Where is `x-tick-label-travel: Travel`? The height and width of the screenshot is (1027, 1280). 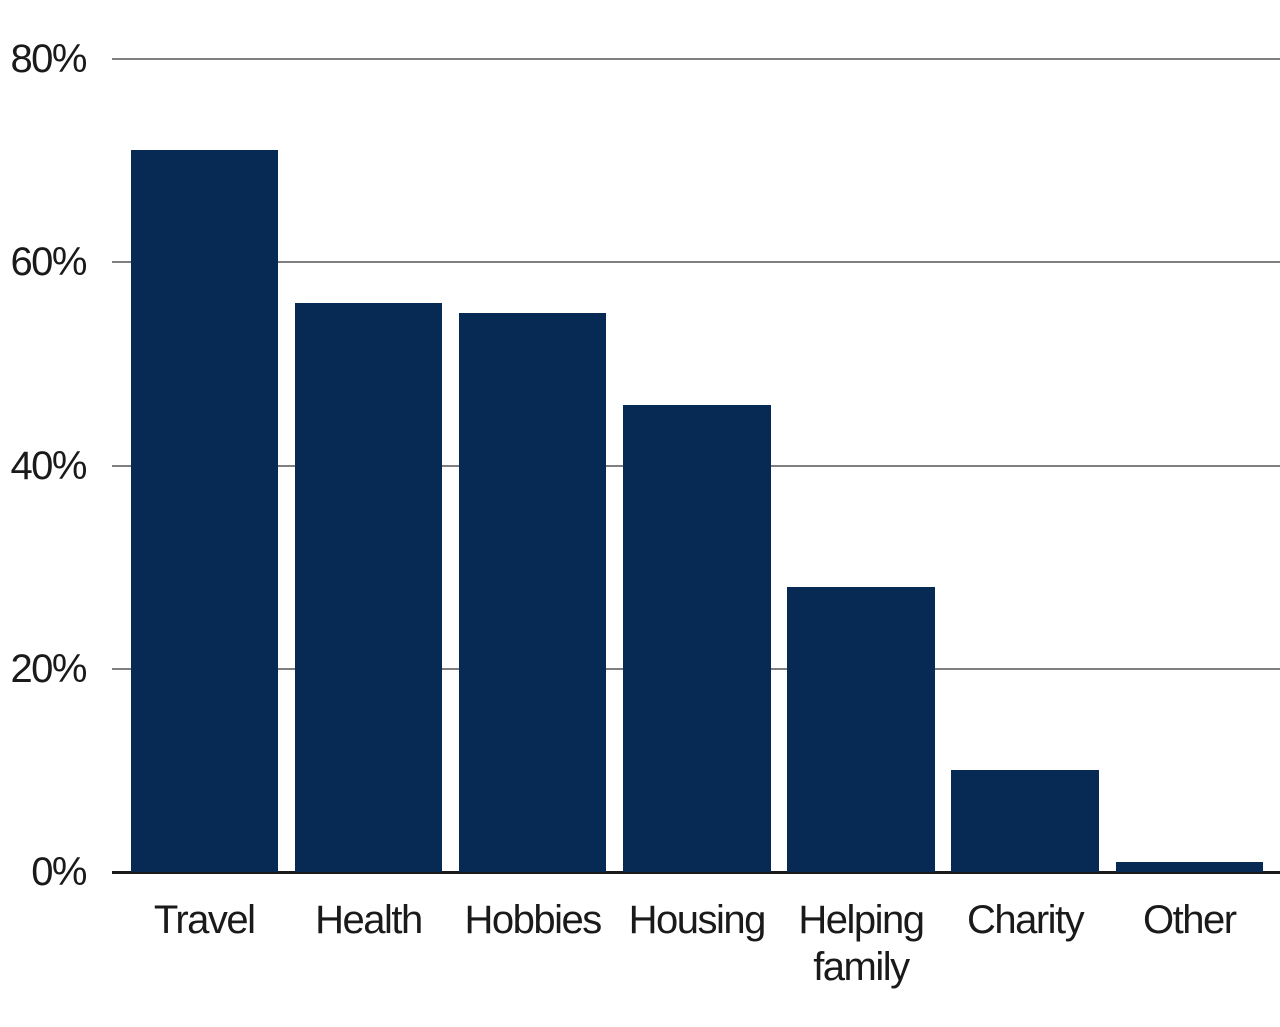 x-tick-label-travel: Travel is located at coordinates (204, 920).